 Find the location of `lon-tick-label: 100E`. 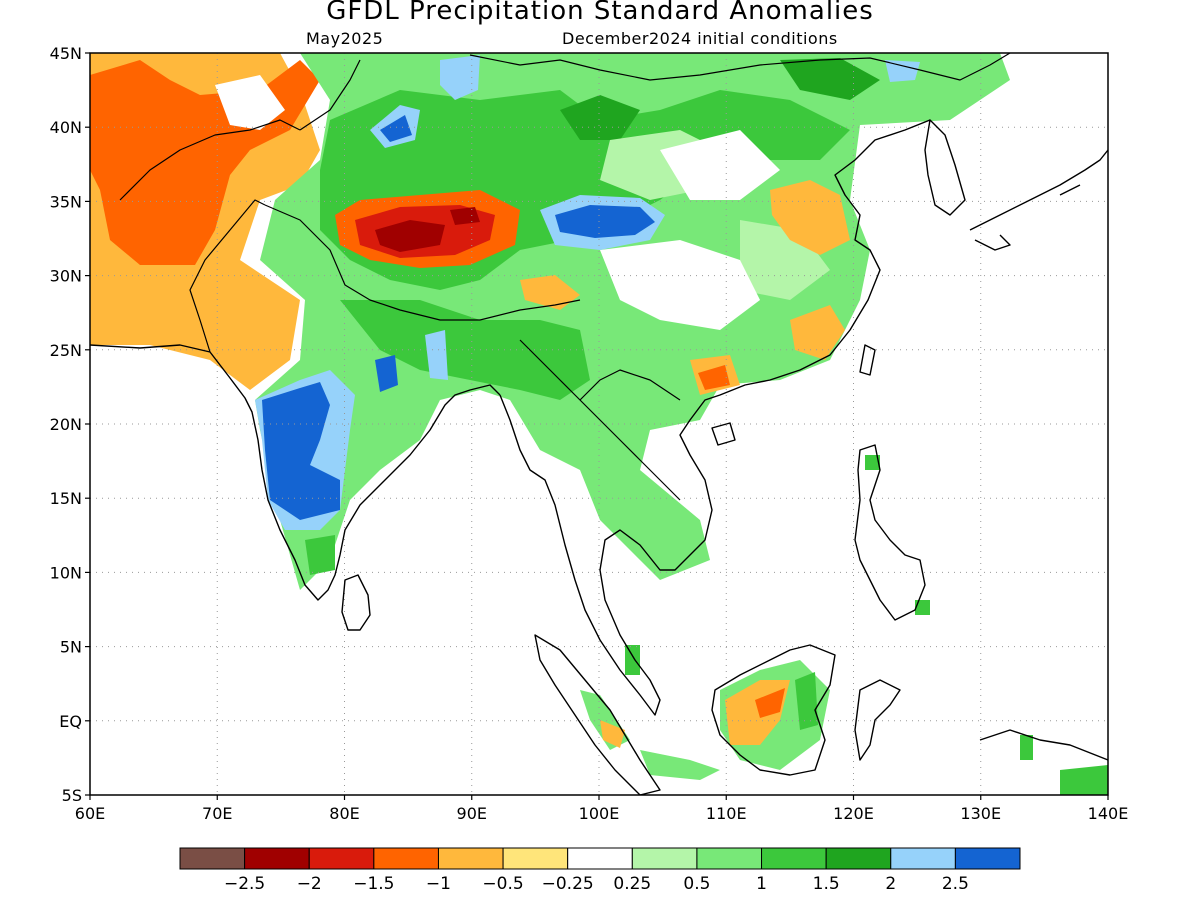

lon-tick-label: 100E is located at coordinates (599, 813).